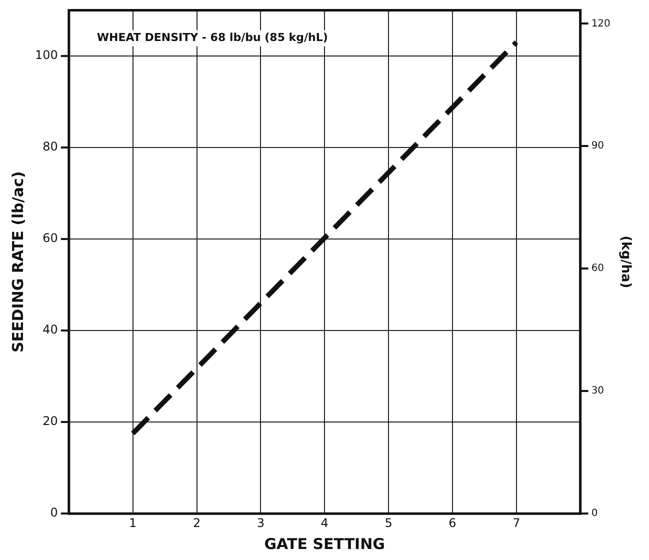 The image size is (649, 560). I want to click on y2-tick-label: 90, so click(597, 146).